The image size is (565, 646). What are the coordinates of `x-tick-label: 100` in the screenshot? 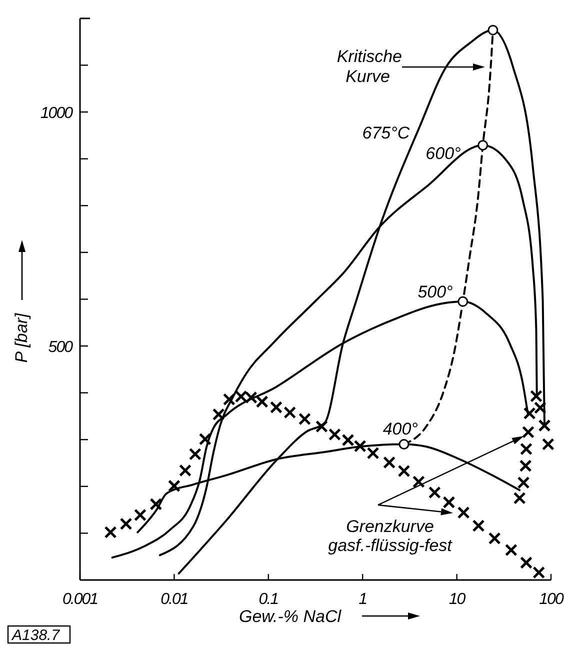 It's located at (551, 599).